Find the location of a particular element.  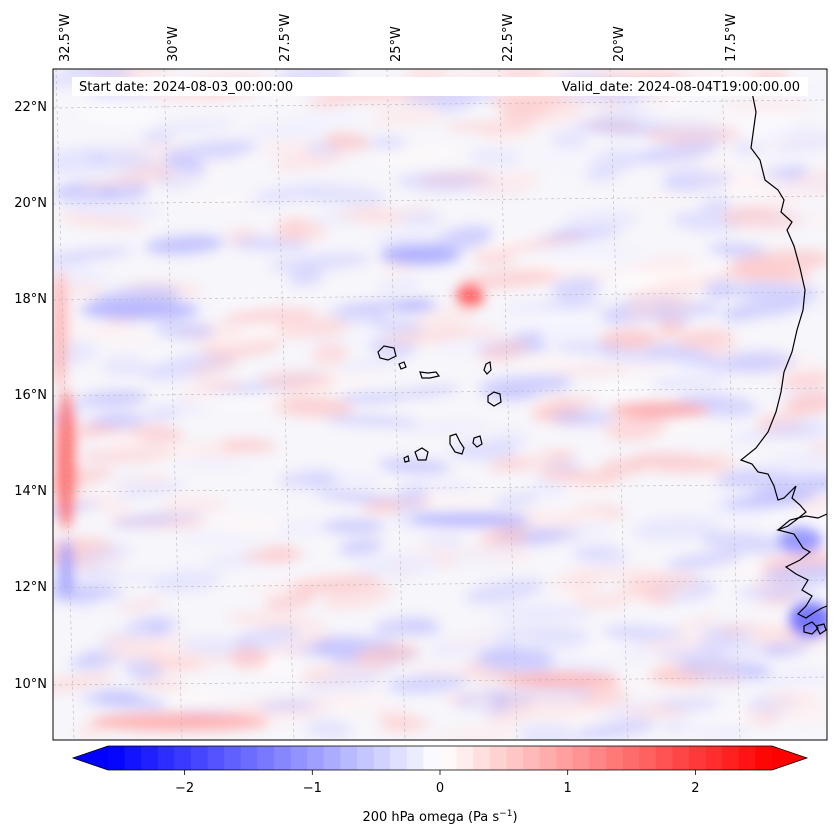

lat-label: 14°N is located at coordinates (30, 491).